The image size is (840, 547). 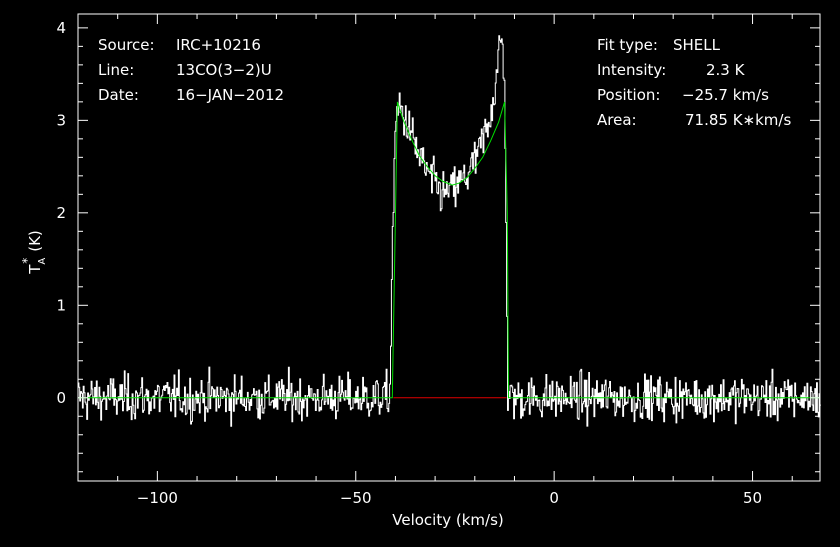 I want to click on y-axis-label: TA* (K), so click(x=34, y=252).